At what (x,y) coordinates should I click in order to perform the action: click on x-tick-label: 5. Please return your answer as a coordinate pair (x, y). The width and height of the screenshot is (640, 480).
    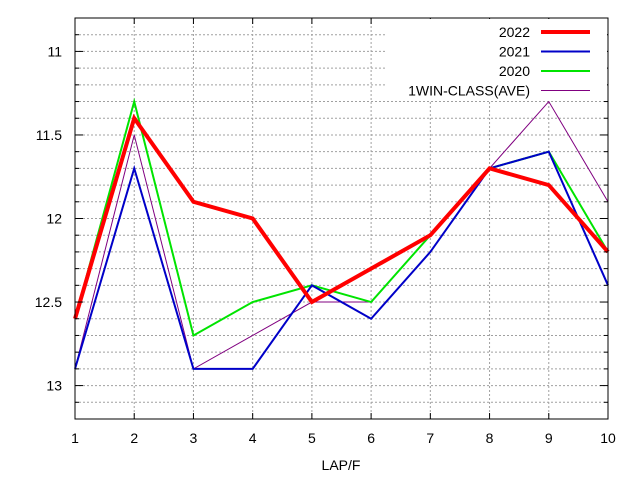
    Looking at the image, I should click on (312, 438).